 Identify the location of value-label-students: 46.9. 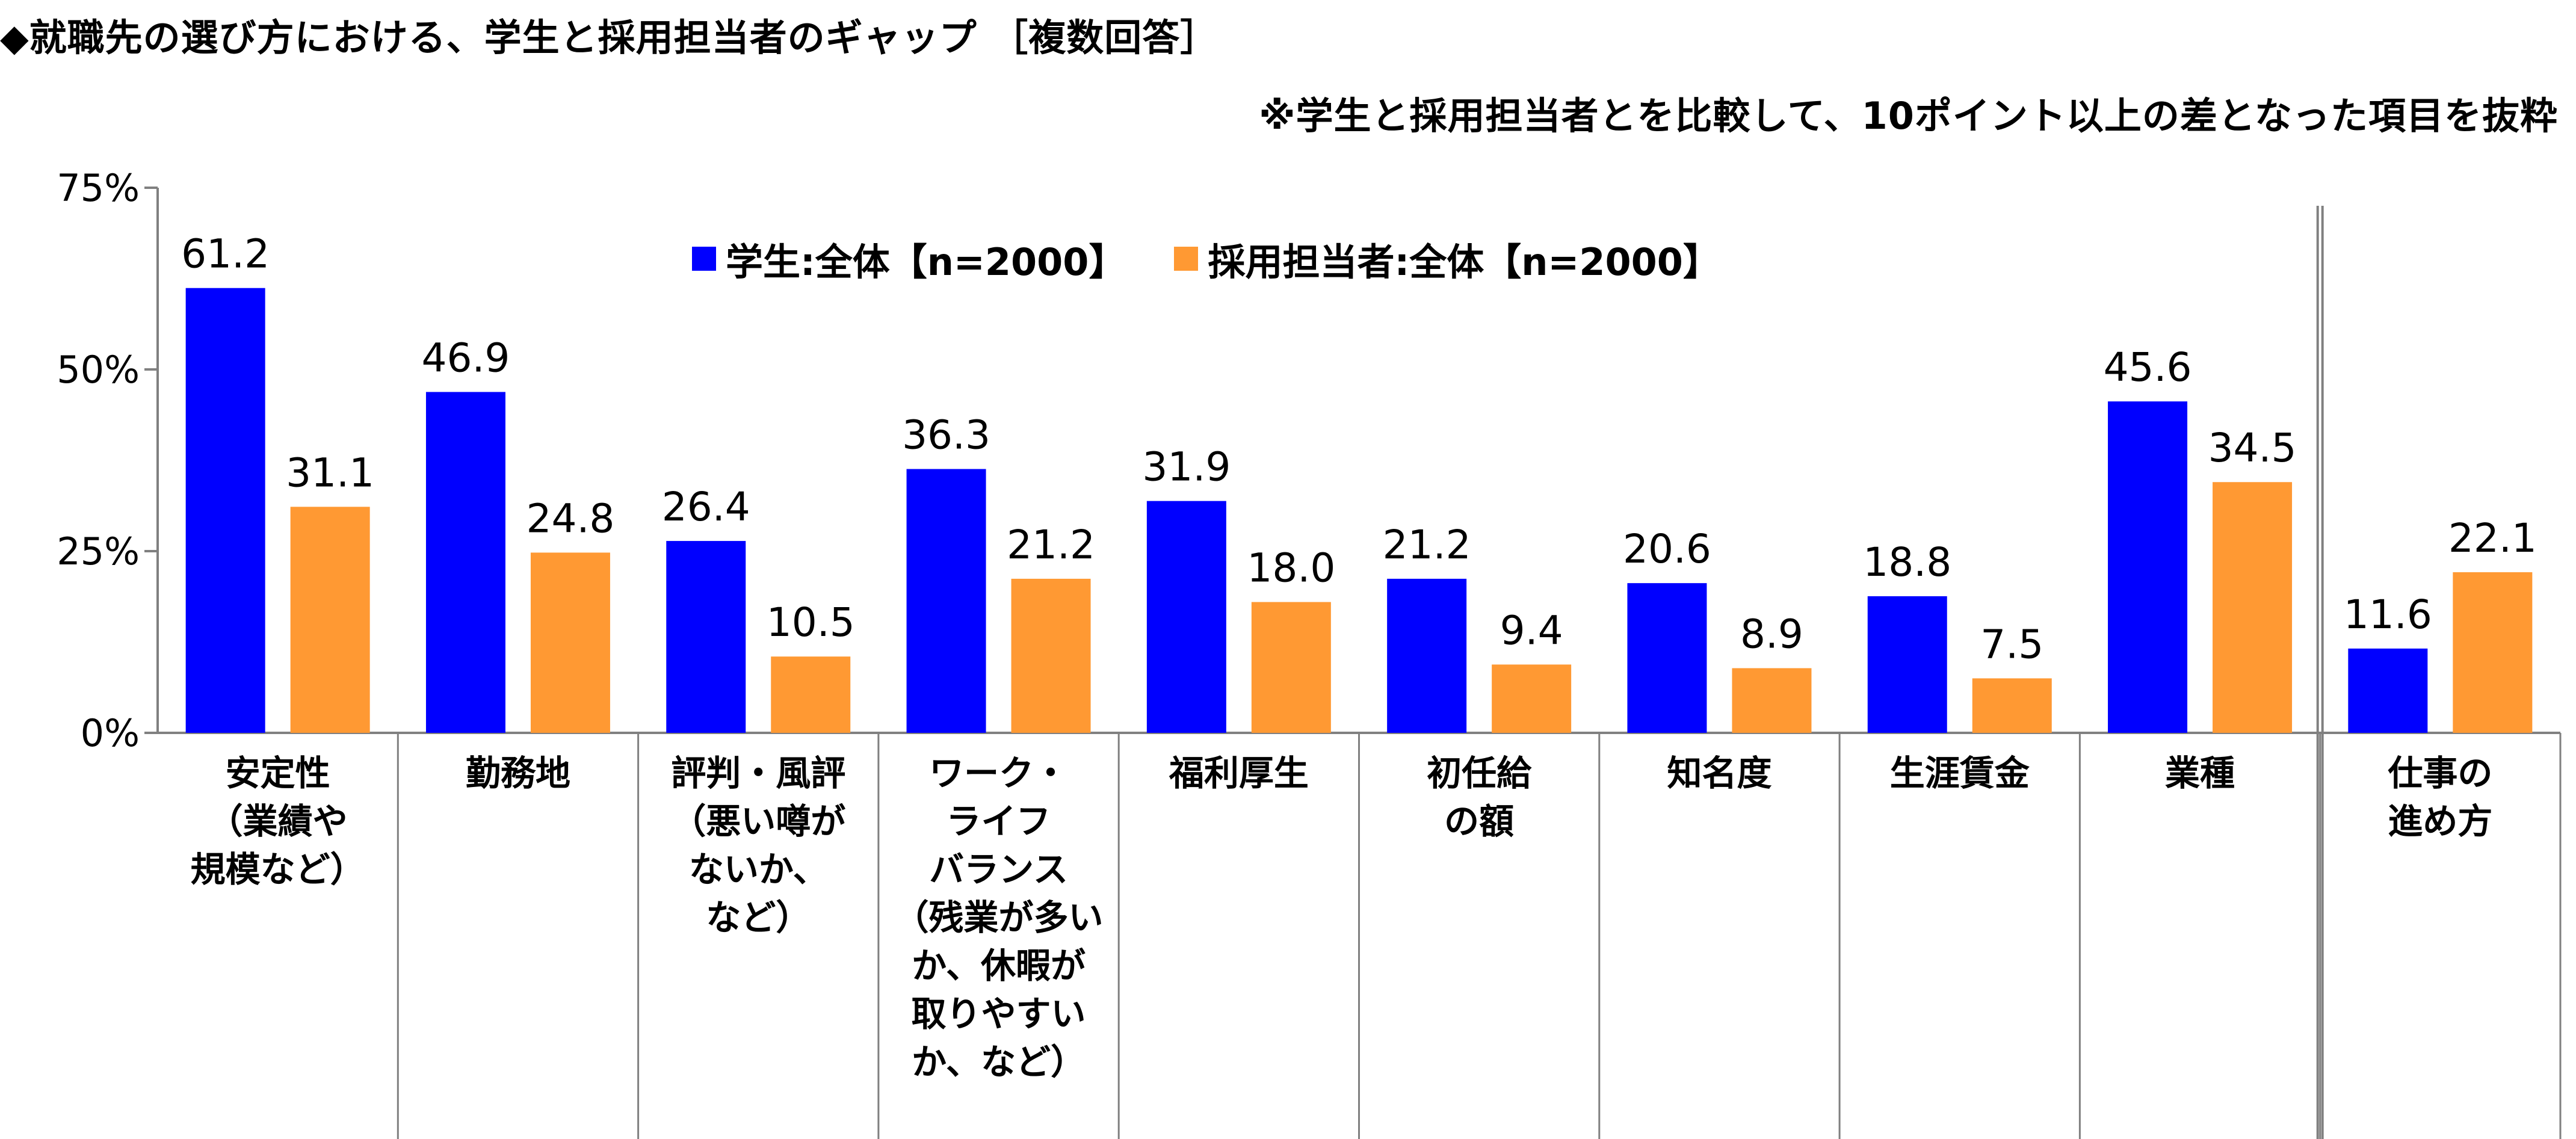
(465, 358).